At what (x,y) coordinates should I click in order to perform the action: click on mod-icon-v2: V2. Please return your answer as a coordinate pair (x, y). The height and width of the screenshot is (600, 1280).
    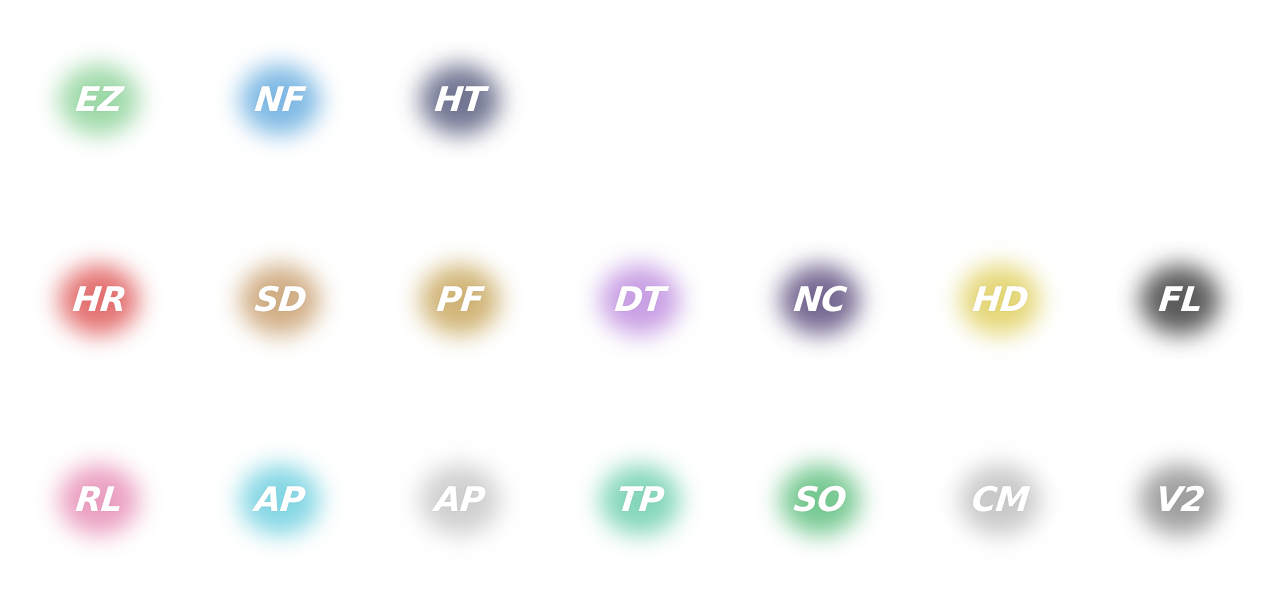
    Looking at the image, I should click on (1180, 500).